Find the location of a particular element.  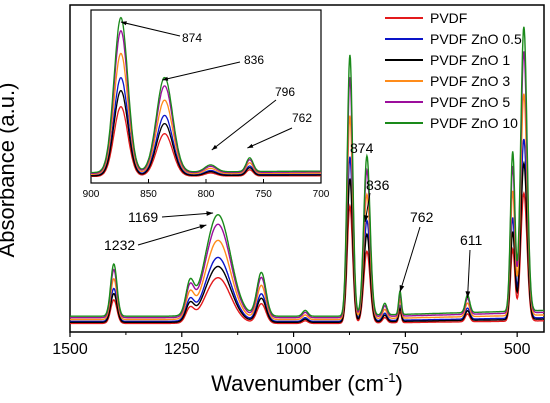

inset-tick-label-4: 700 is located at coordinates (321, 194).